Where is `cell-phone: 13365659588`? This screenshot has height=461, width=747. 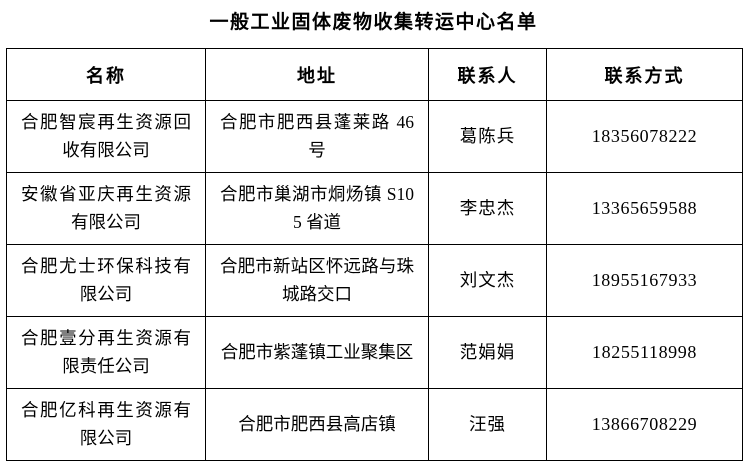
cell-phone: 13365659588 is located at coordinates (644, 208).